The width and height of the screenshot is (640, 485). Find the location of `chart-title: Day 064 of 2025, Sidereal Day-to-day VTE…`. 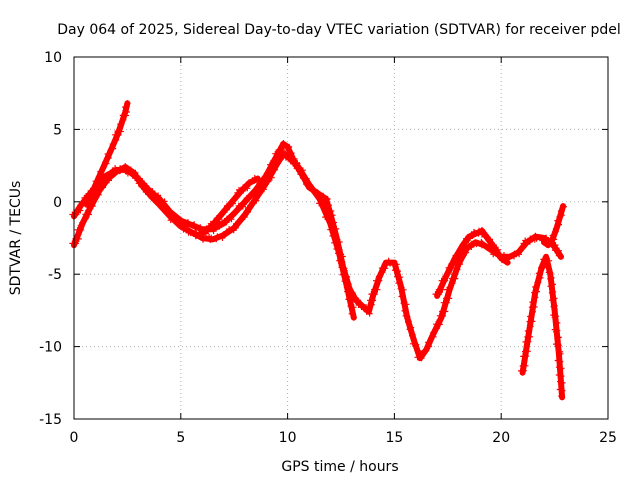

chart-title: Day 064 of 2025, Sidereal Day-to-day VTE… is located at coordinates (339, 30).